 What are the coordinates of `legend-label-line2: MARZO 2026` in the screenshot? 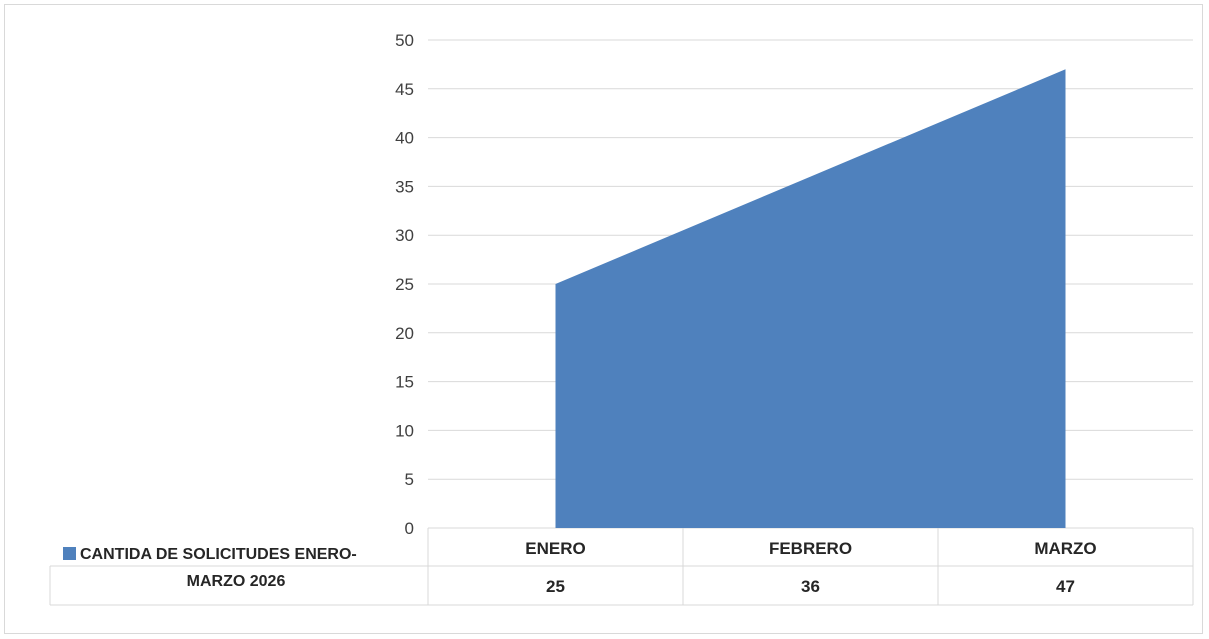 It's located at (236, 581).